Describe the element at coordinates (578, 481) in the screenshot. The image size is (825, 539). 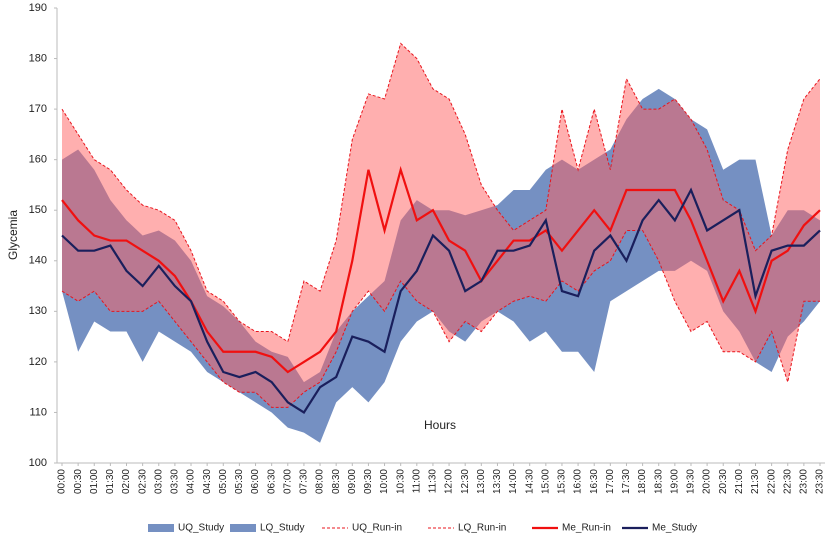
I see `x-tick-label: 16:00` at that location.